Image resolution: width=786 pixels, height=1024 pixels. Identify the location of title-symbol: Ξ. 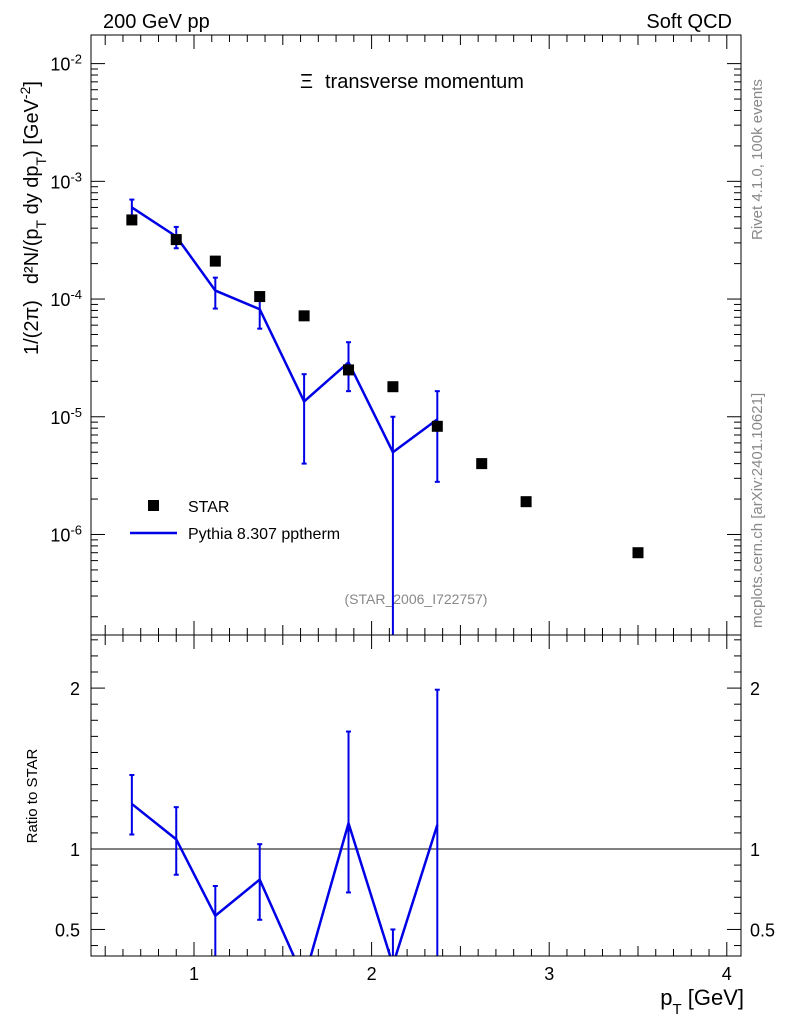
(306, 82).